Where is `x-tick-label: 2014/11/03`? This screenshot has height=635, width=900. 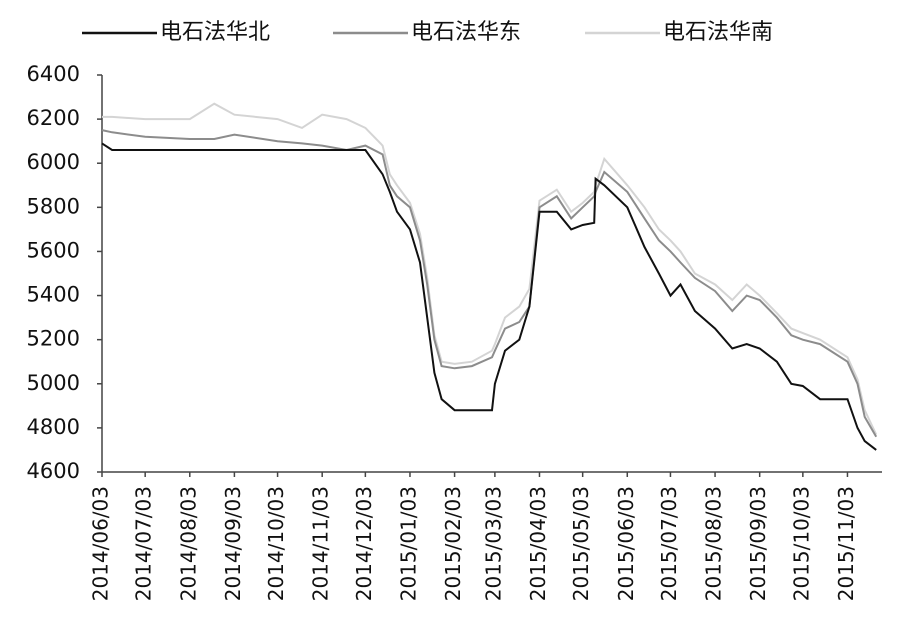 x-tick-label: 2014/11/03 is located at coordinates (321, 543).